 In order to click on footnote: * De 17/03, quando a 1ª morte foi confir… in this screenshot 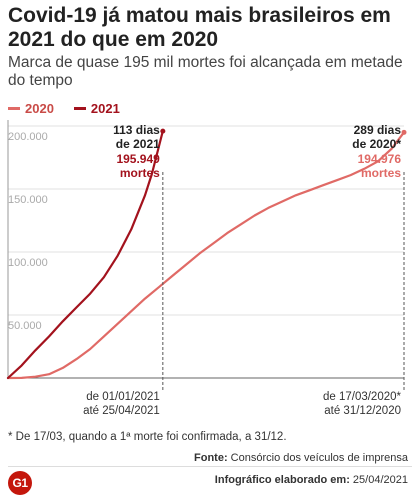, I will do `click(147, 437)`.